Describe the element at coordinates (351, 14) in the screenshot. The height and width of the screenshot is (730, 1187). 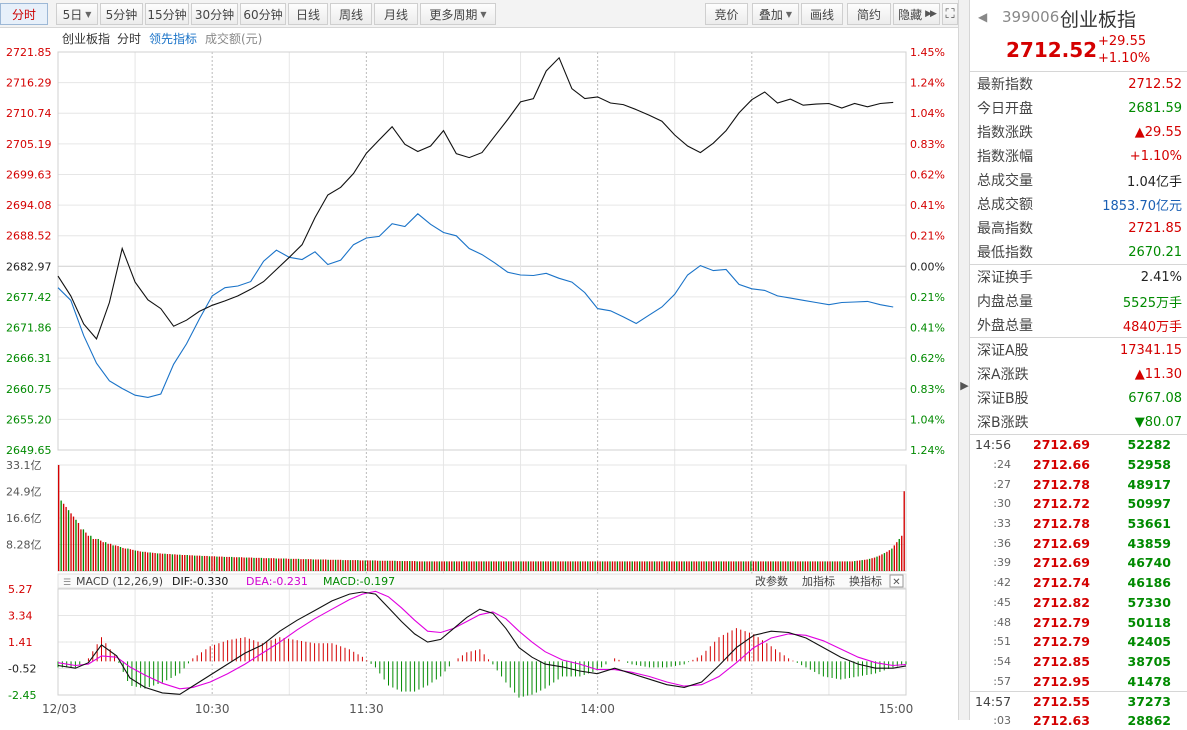
I see `toolbar-period-week: 周线` at that location.